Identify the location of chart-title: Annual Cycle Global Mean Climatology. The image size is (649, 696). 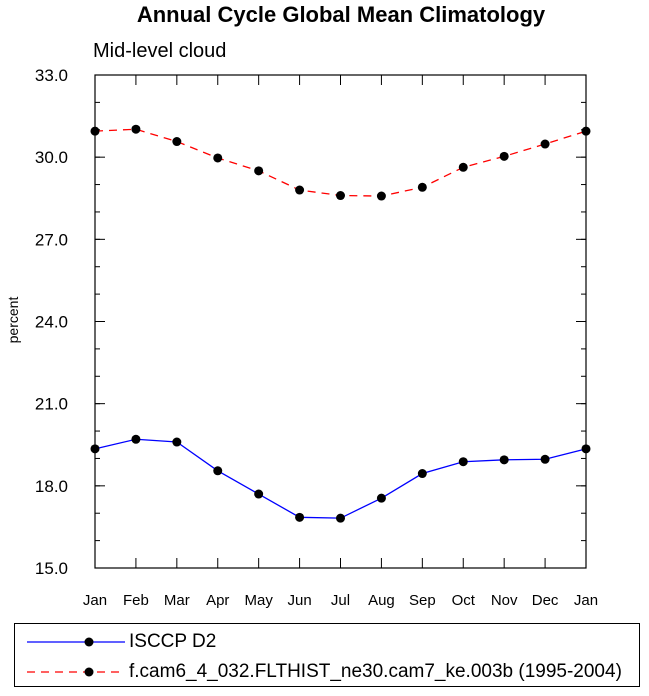
(341, 14).